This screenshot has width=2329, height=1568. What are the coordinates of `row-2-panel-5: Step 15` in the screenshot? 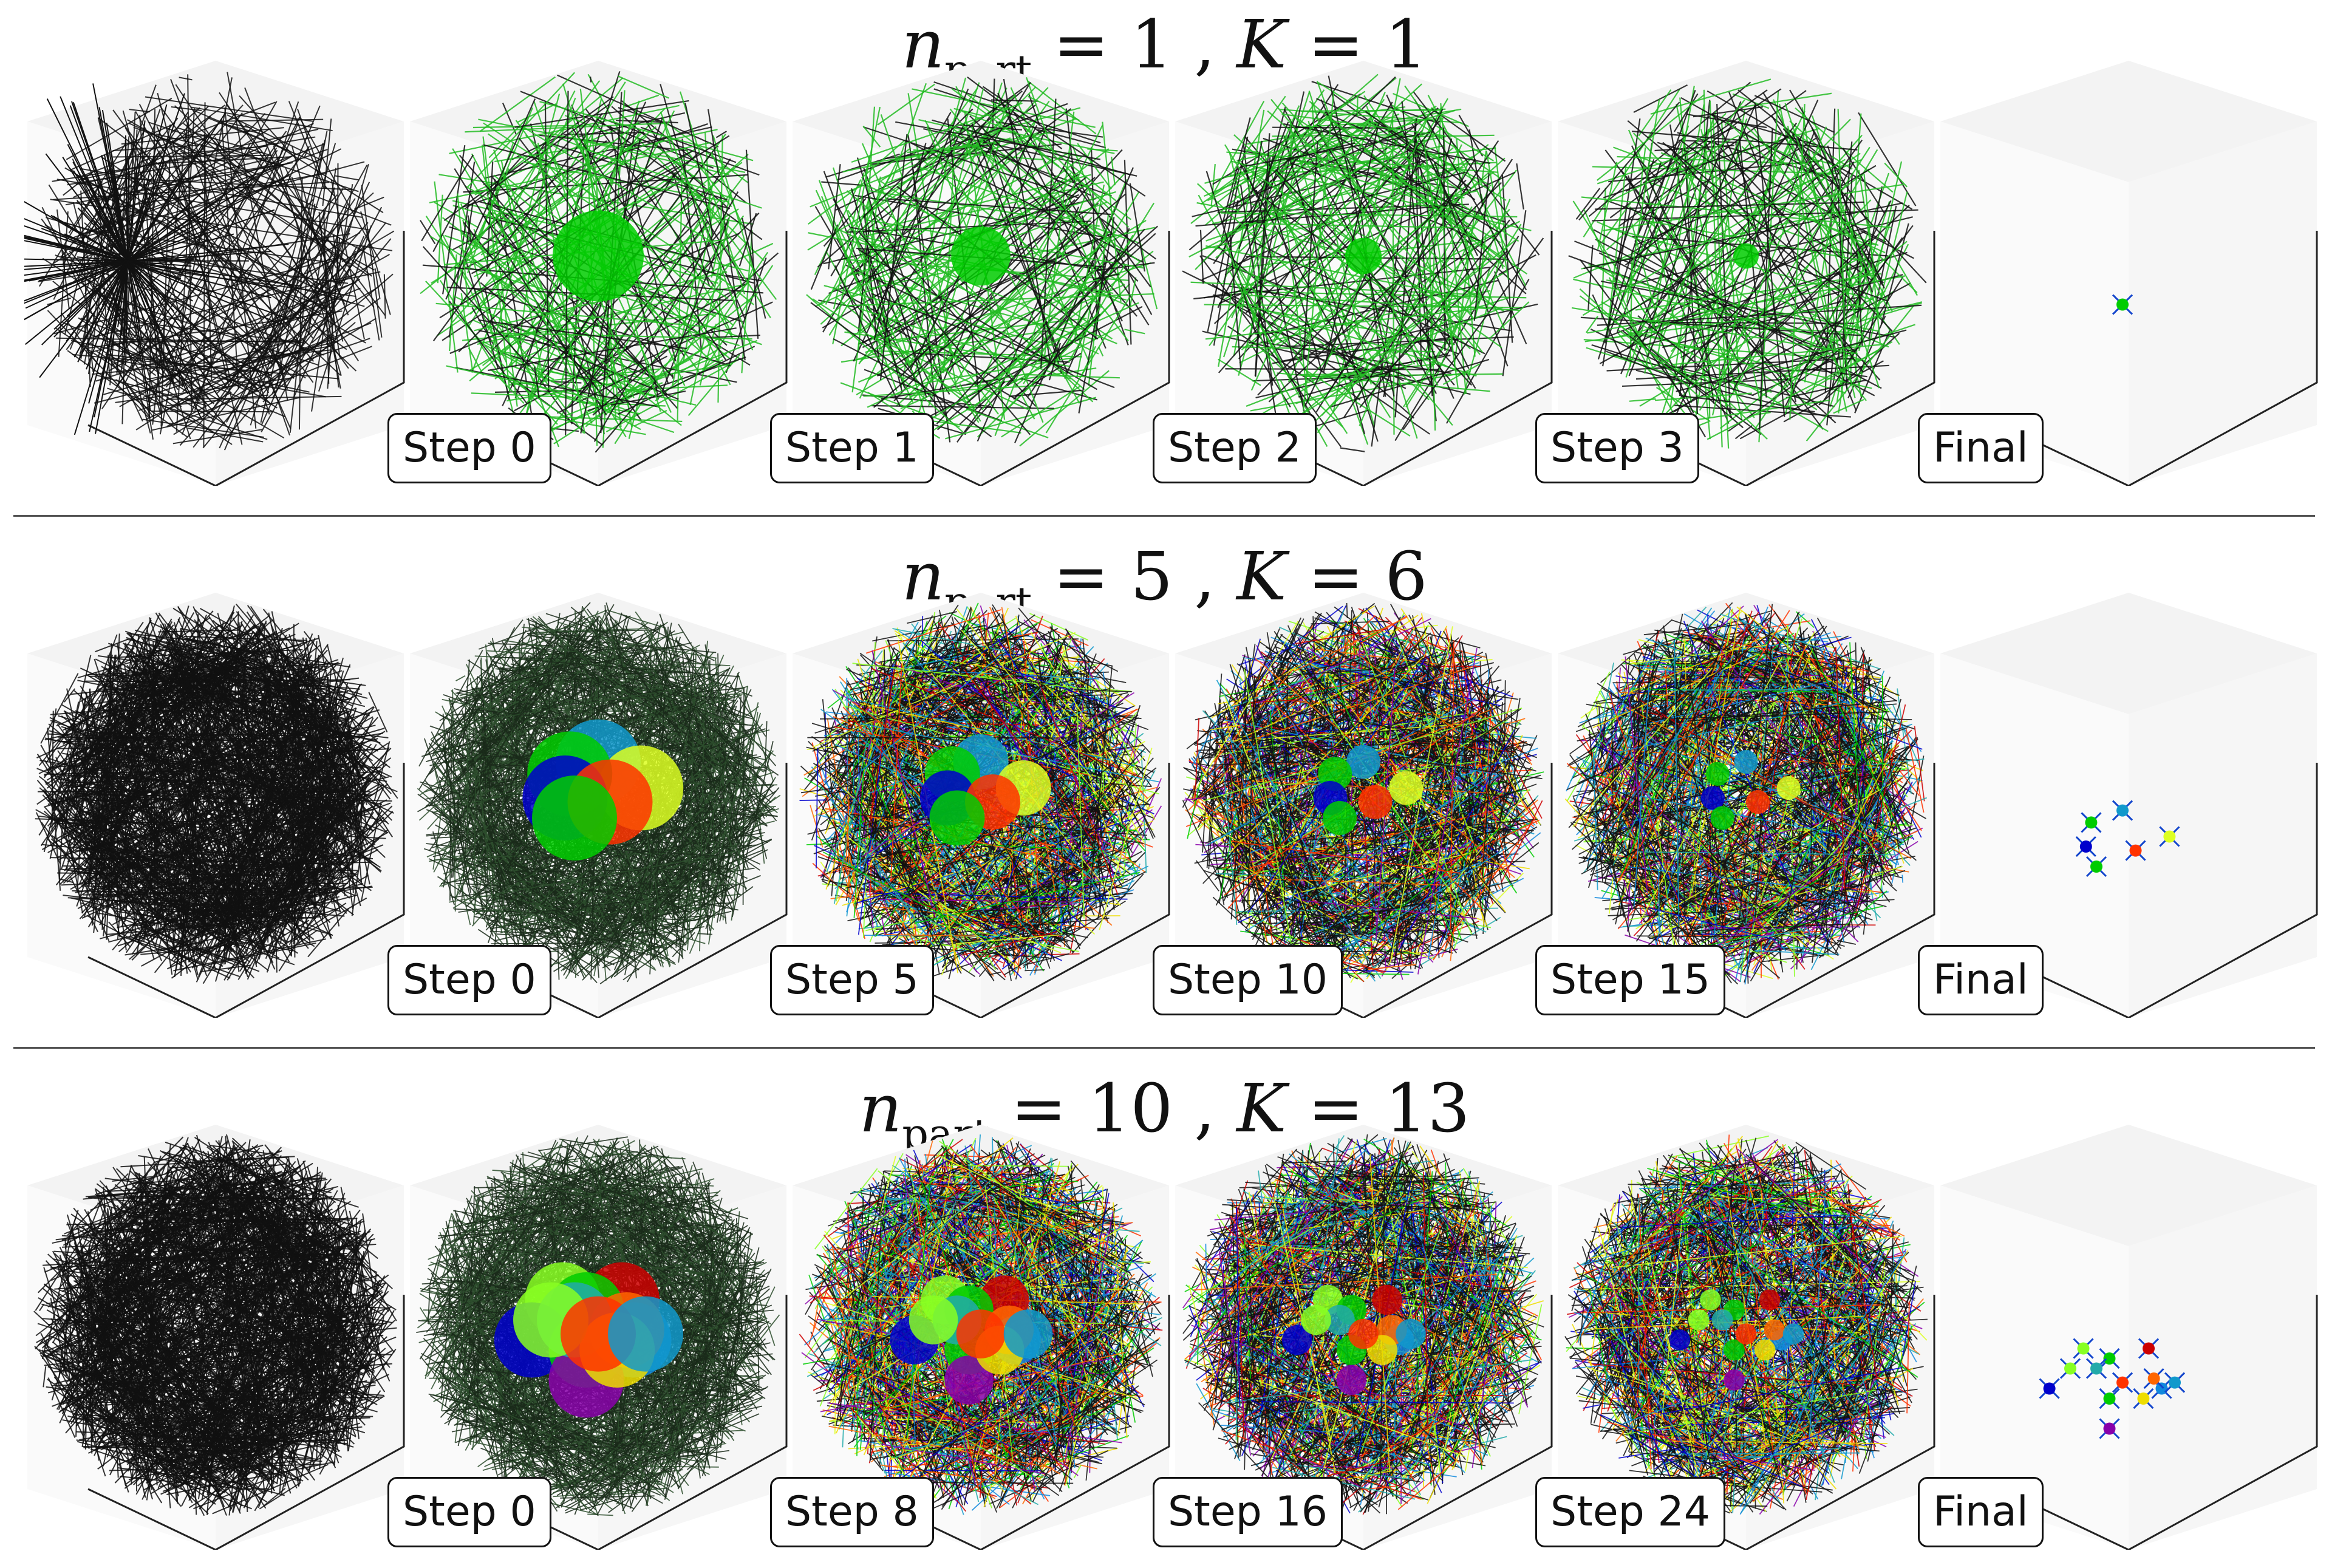 It's located at (1746, 805).